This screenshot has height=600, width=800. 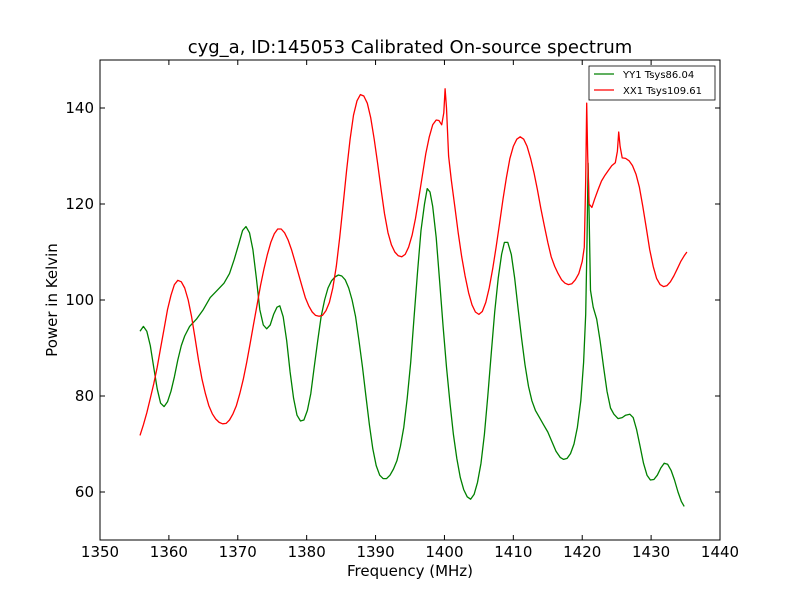 I want to click on legend-box, so click(x=652, y=83).